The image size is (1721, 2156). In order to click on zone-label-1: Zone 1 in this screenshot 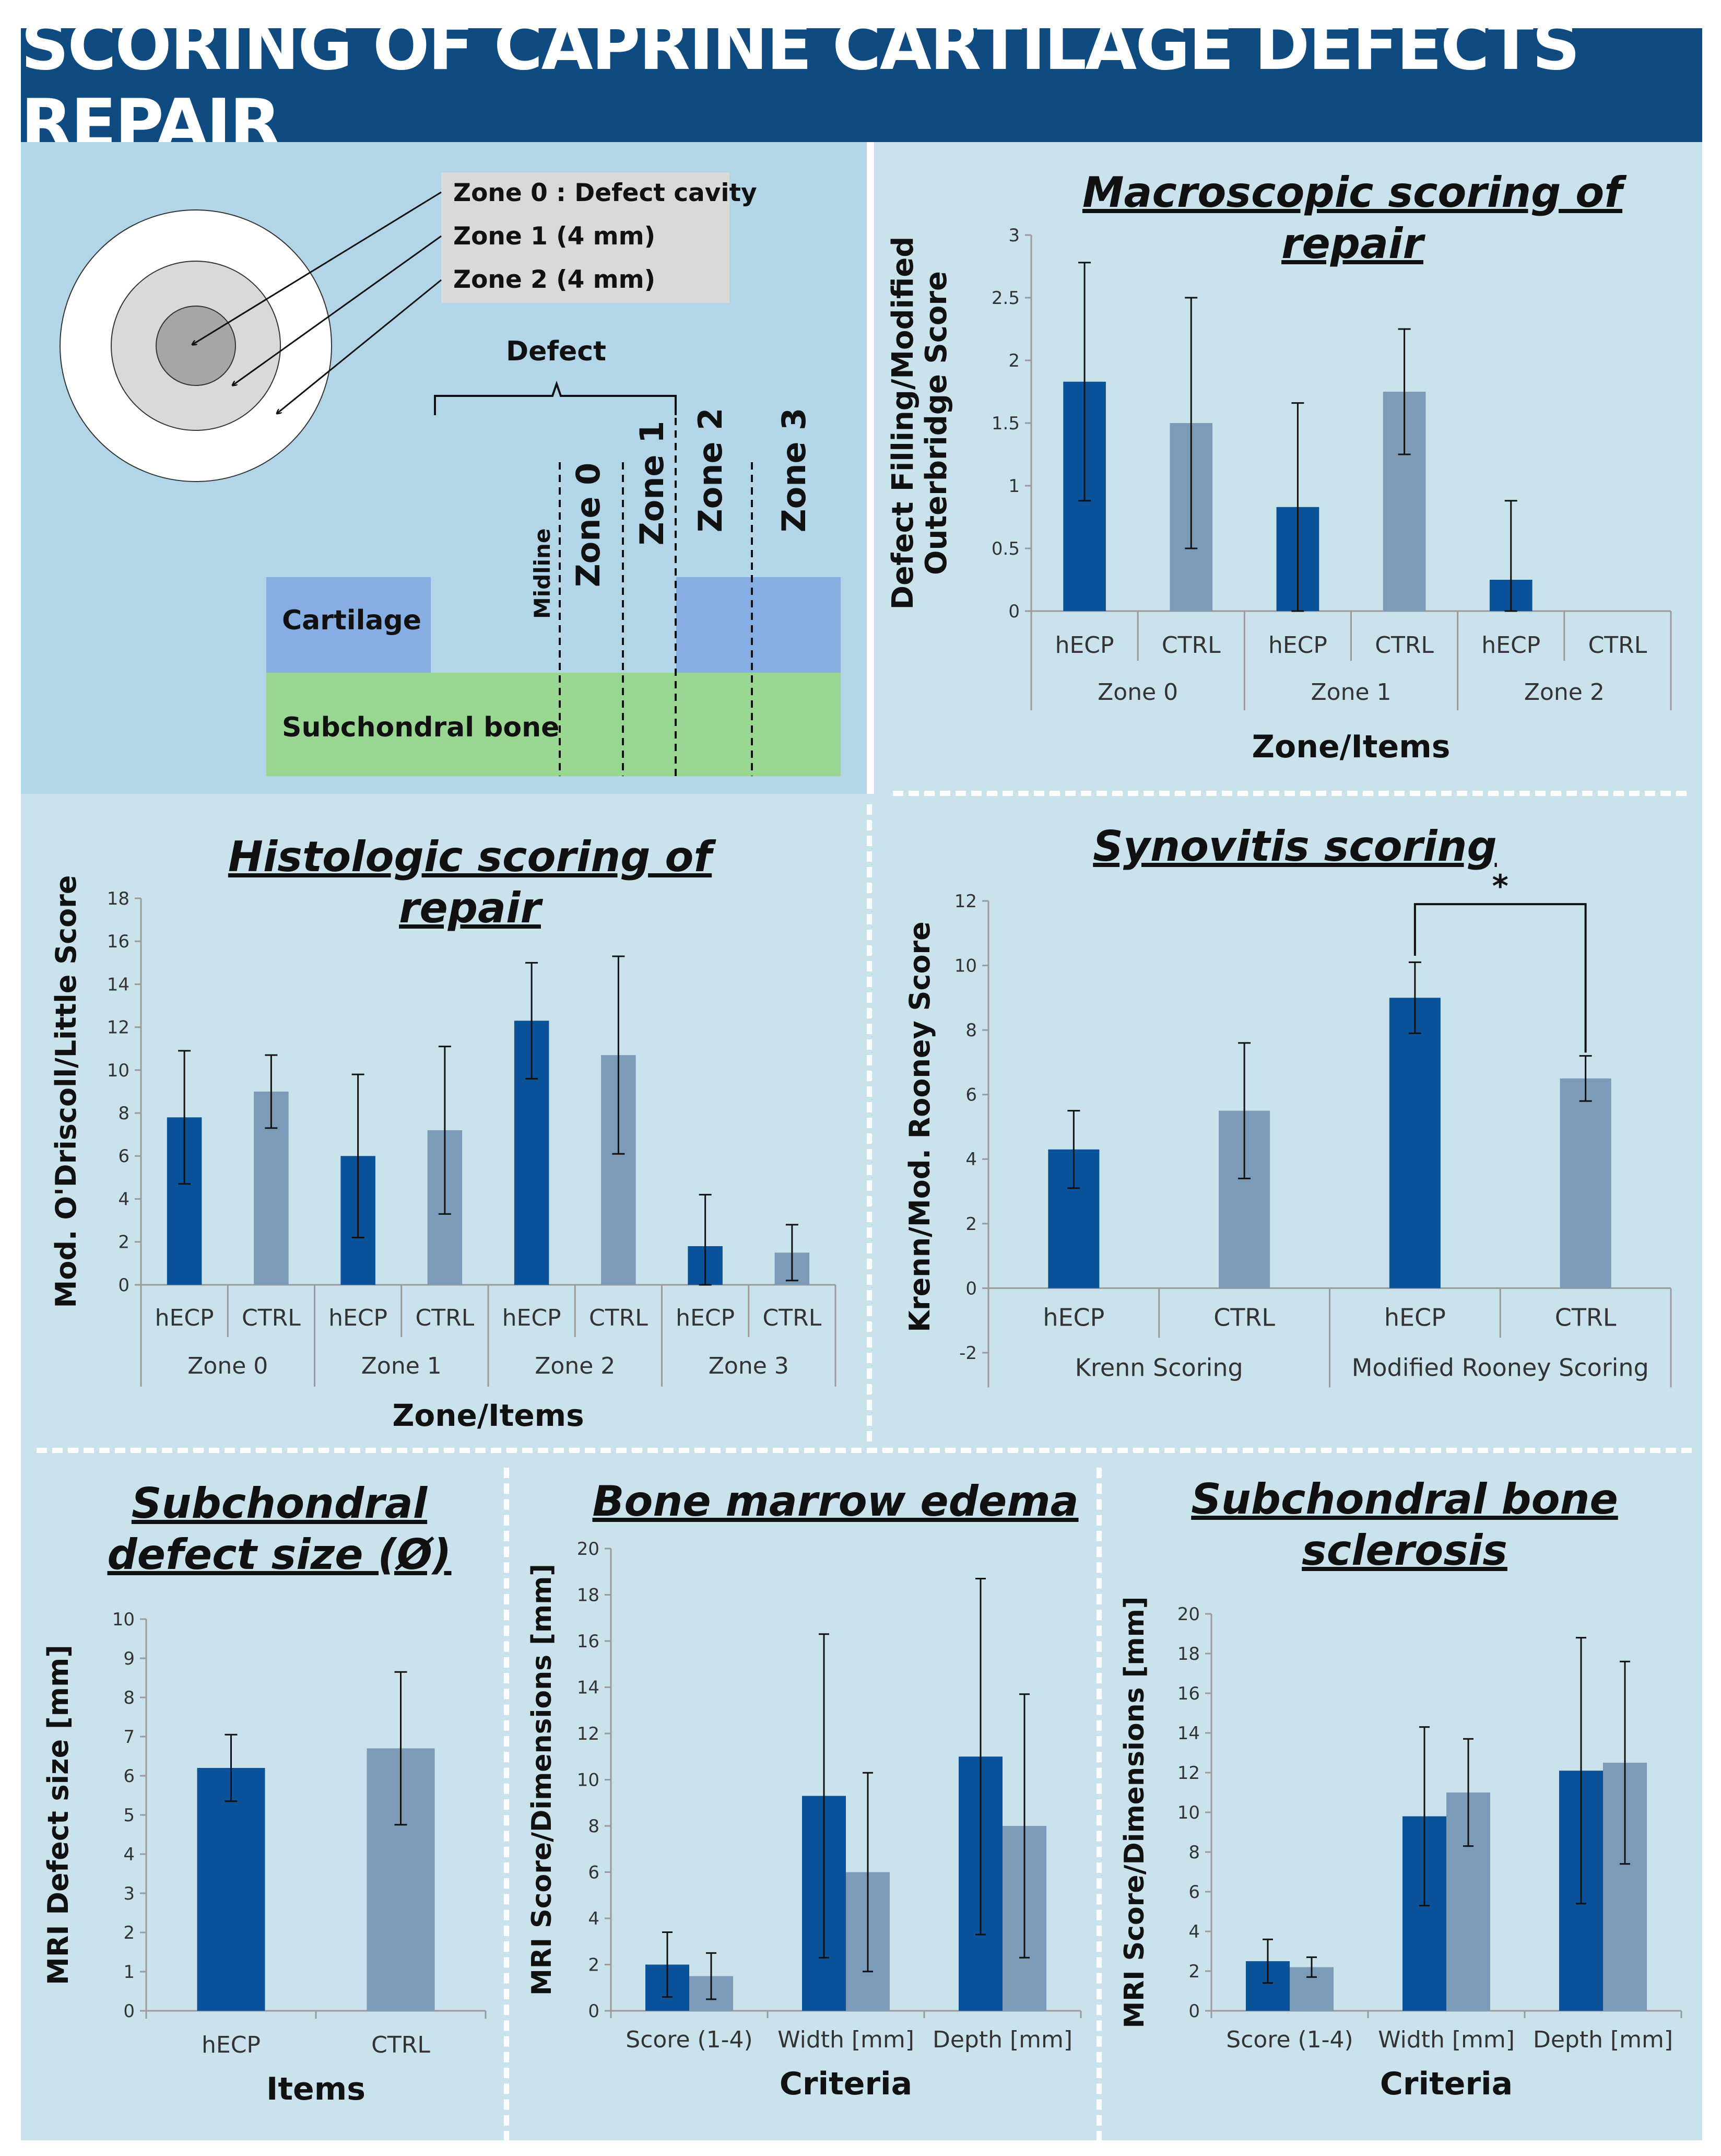, I will do `click(652, 483)`.